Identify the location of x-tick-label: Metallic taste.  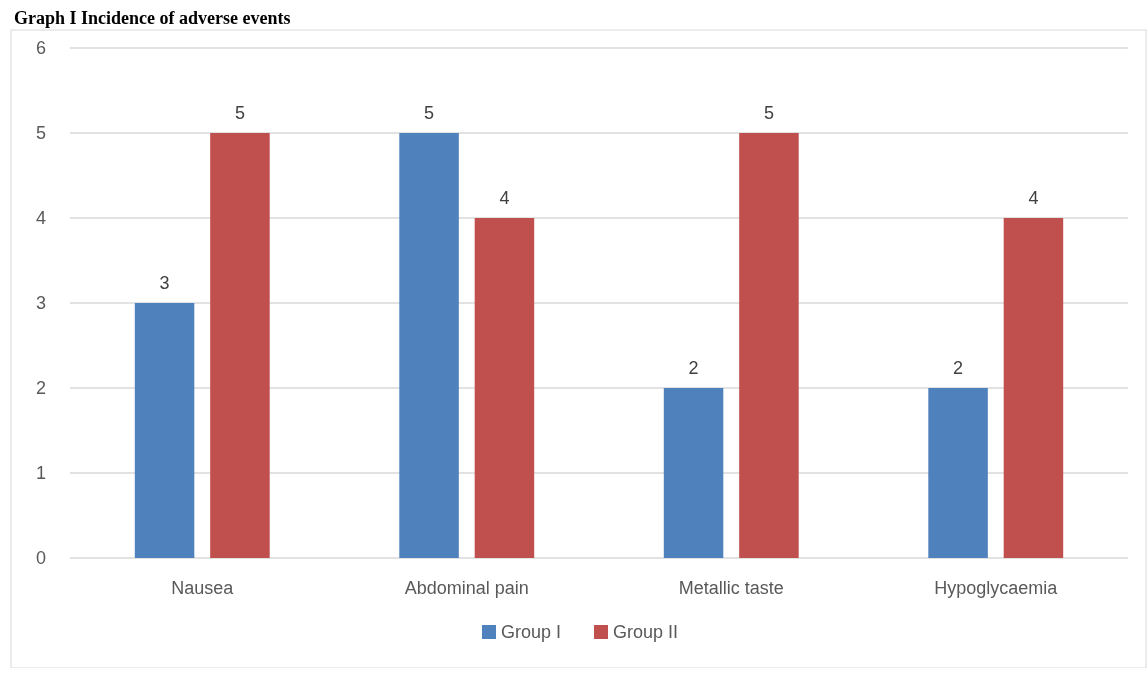
(731, 588).